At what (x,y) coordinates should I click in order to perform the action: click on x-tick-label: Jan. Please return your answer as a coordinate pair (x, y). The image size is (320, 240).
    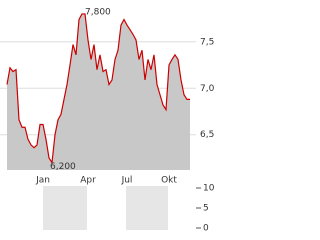
    Looking at the image, I should click on (42, 181).